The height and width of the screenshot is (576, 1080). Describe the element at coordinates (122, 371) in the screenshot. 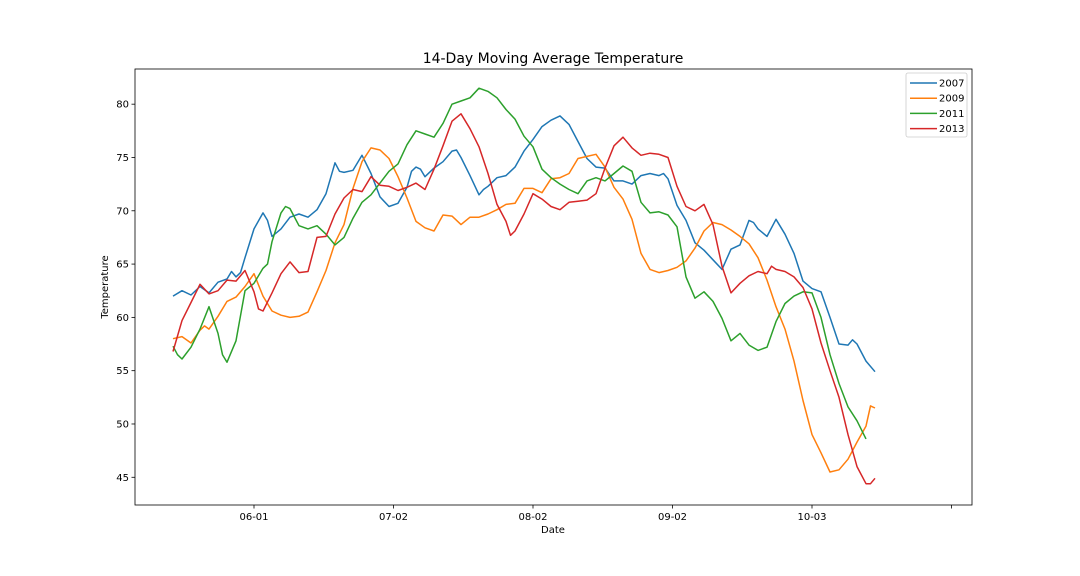

I see `y-tick-label: 55` at that location.